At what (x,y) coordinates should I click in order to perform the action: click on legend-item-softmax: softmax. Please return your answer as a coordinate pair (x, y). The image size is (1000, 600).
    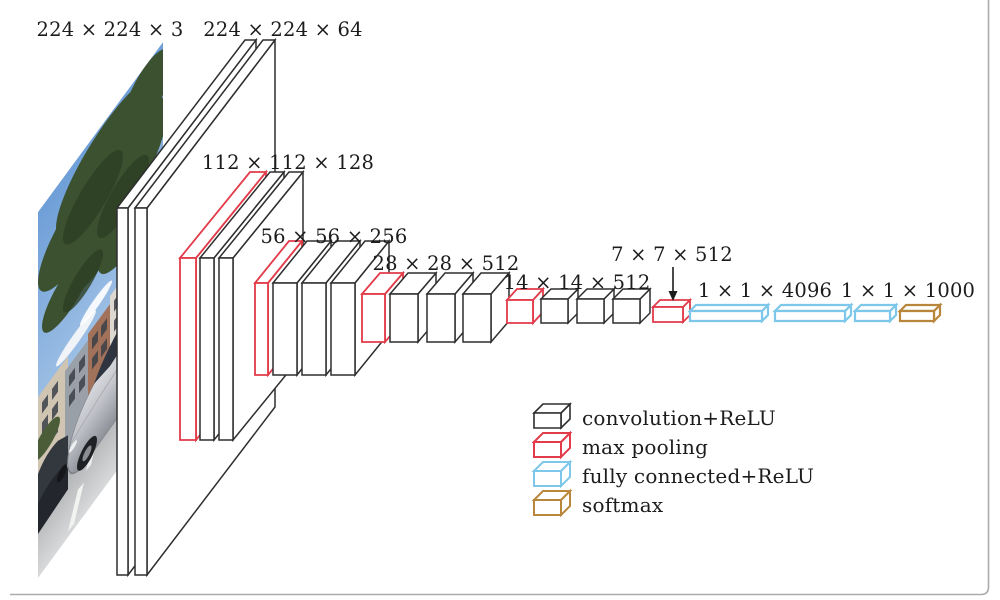
    Looking at the image, I should click on (597, 503).